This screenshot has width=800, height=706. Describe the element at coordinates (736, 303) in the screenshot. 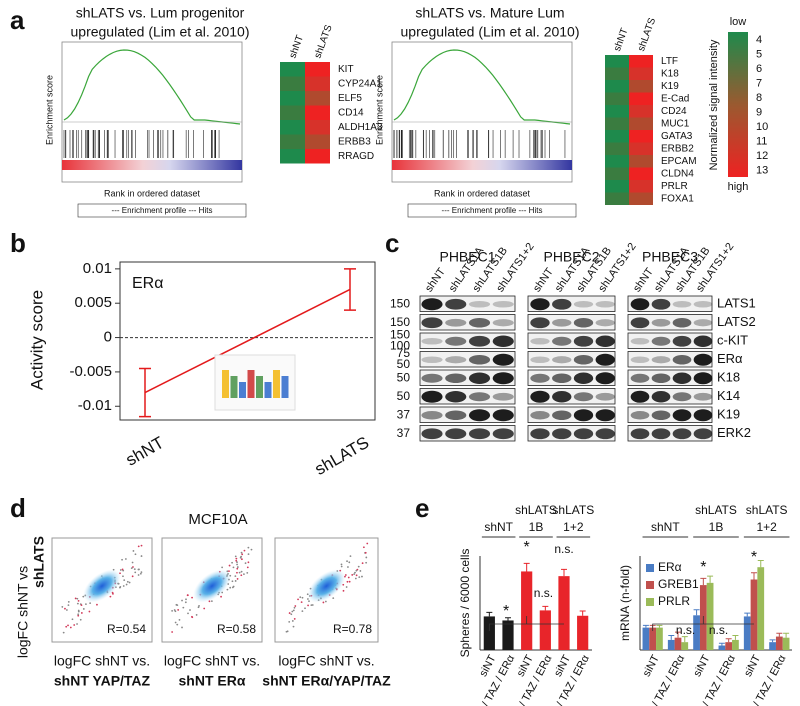

I see `protein-label: LATS1` at that location.